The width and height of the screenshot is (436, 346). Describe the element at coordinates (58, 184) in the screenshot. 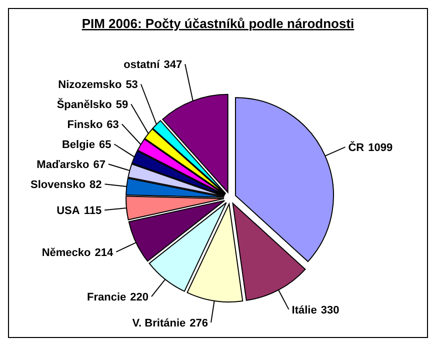

I see `slice-label: Slovensko` at that location.